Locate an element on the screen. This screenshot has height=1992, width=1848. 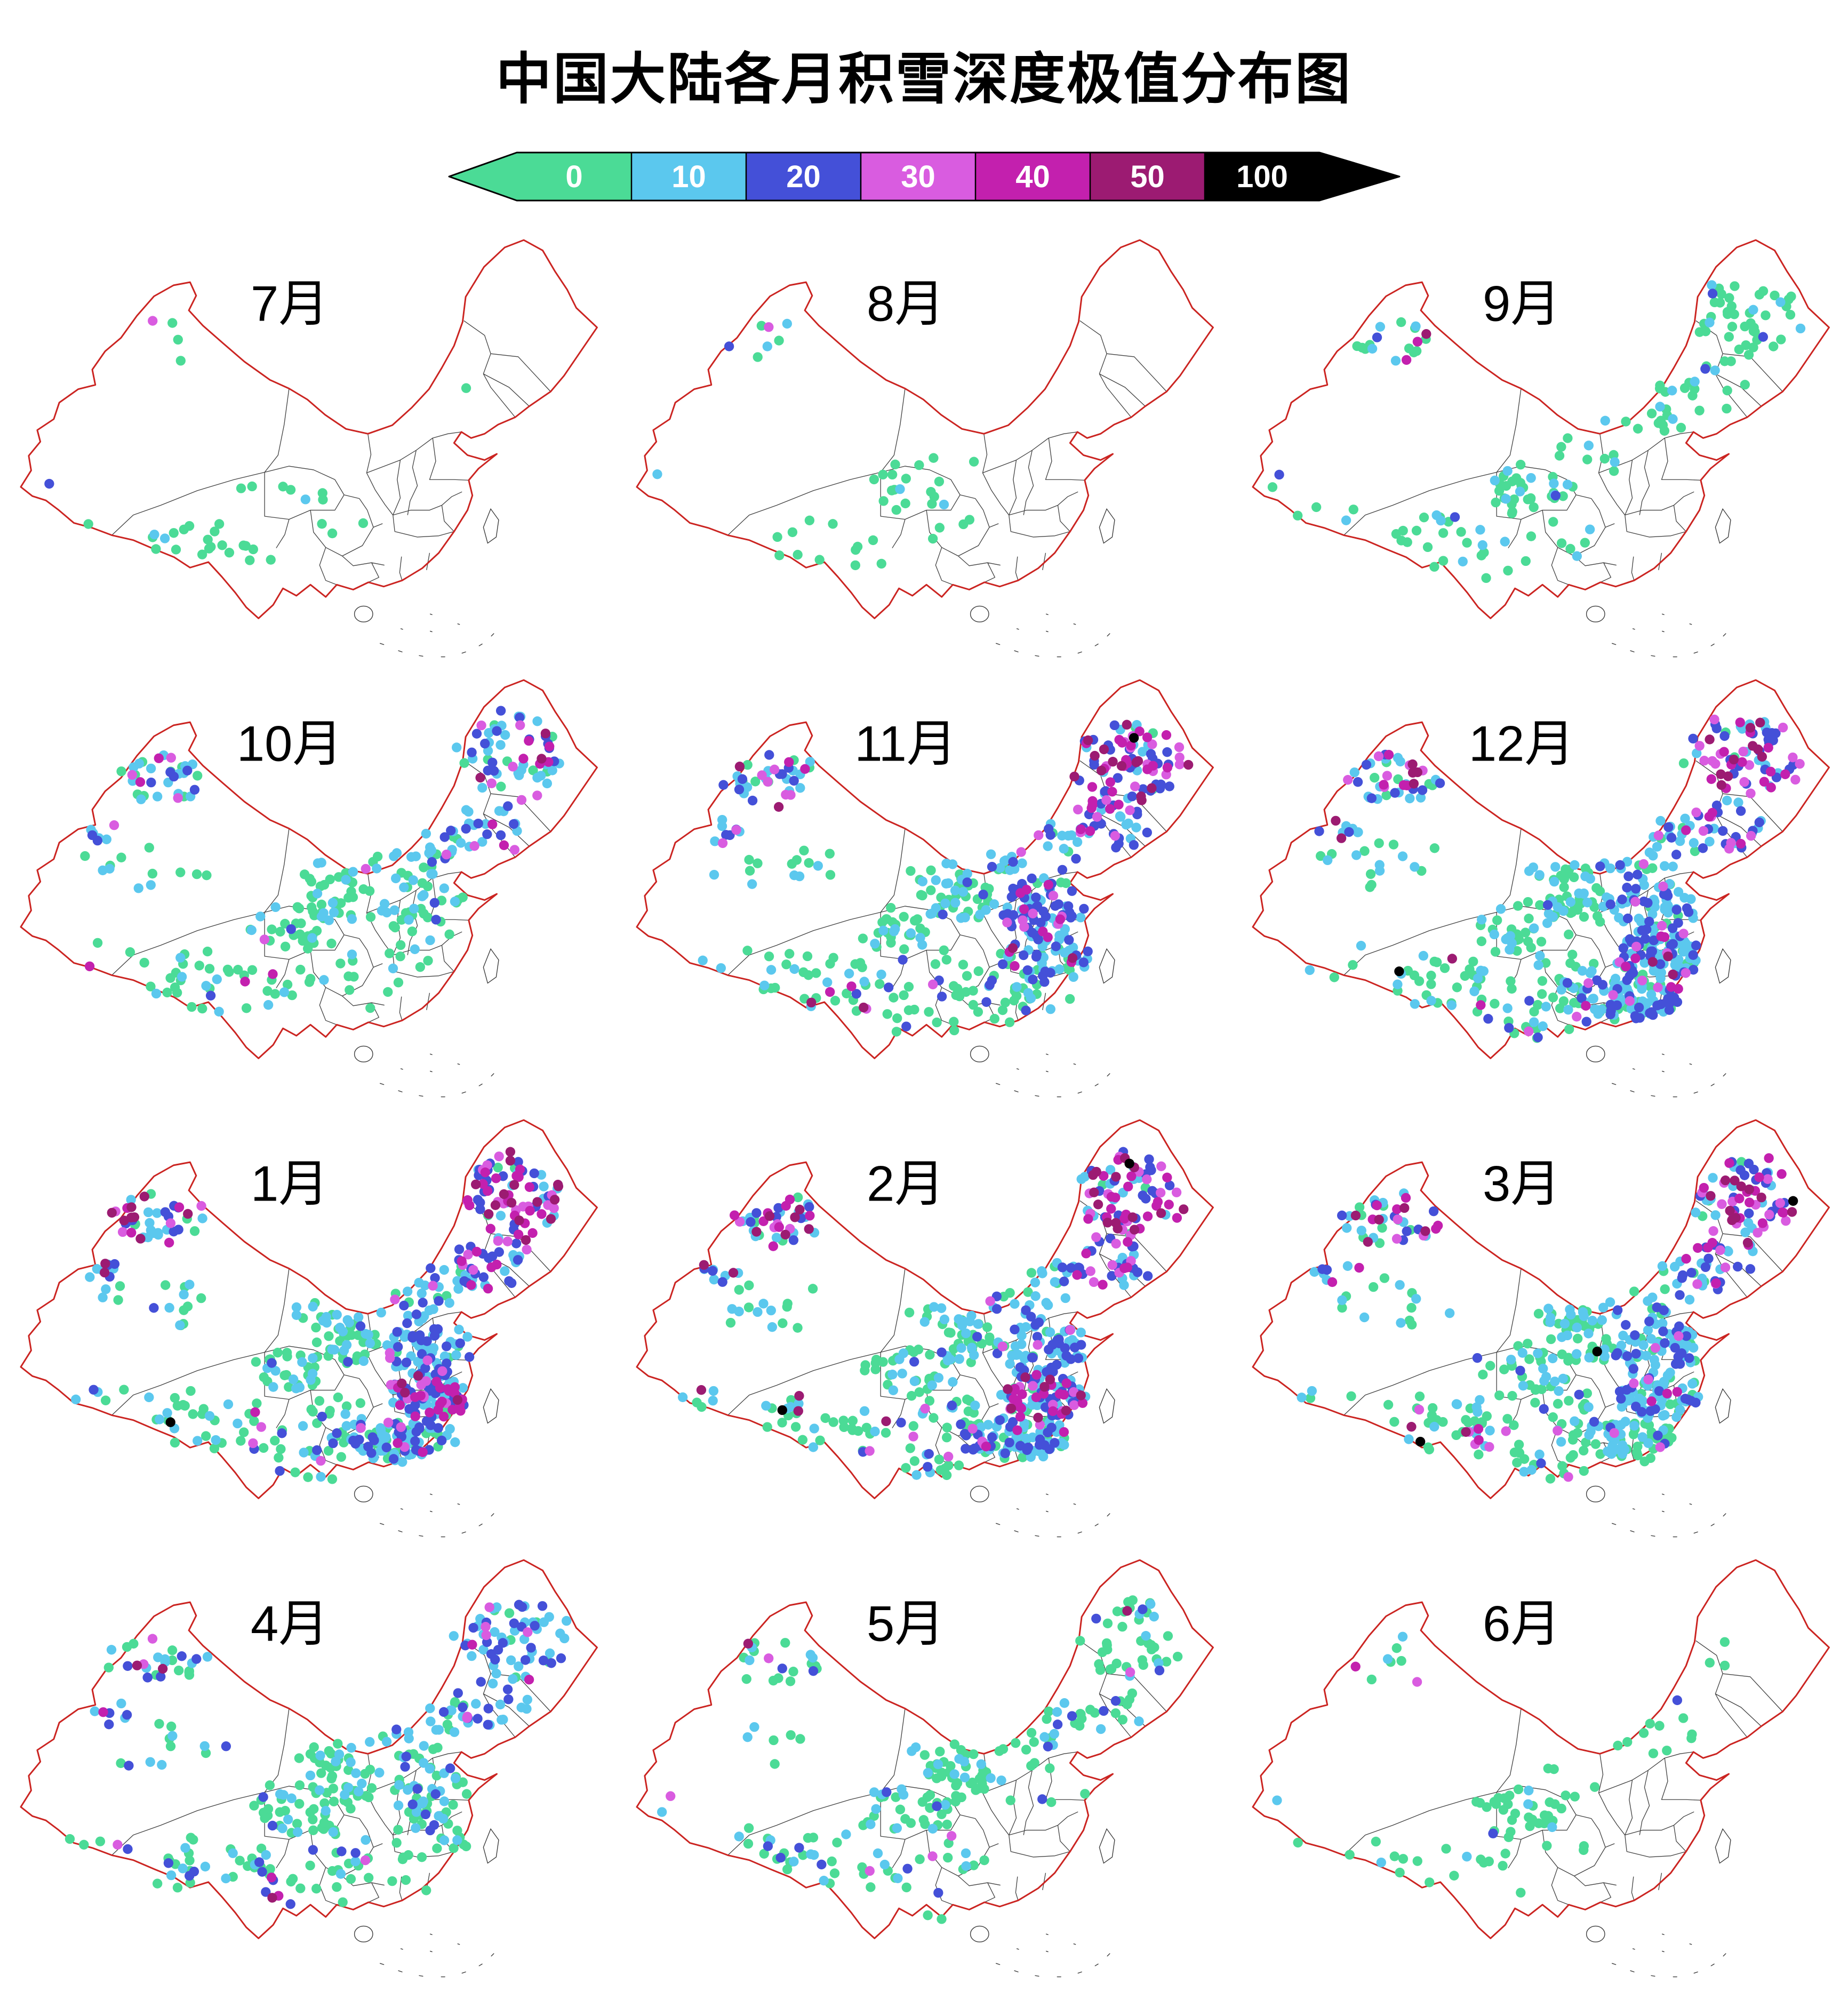
legend-value-label: 40 is located at coordinates (1032, 176).